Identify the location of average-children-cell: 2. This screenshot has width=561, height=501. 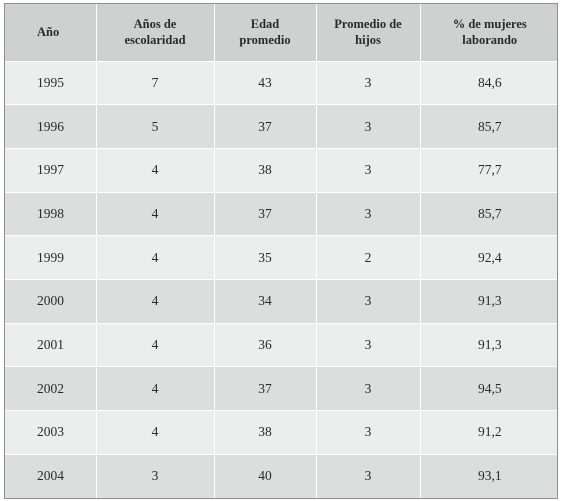
(368, 257).